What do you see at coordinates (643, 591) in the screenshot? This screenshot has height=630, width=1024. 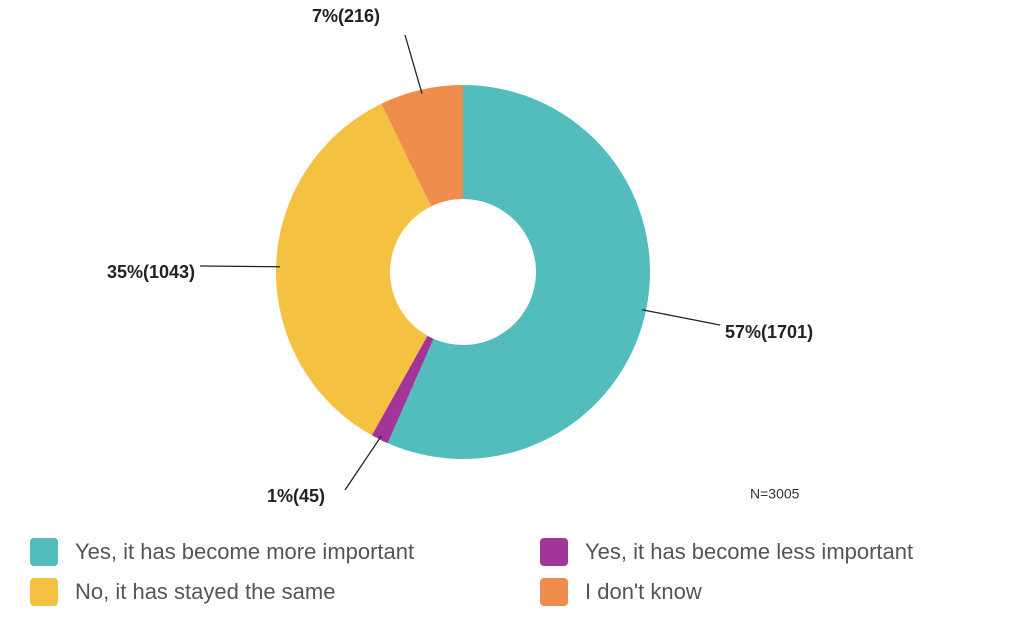 I see `legend-label: I don't know` at bounding box center [643, 591].